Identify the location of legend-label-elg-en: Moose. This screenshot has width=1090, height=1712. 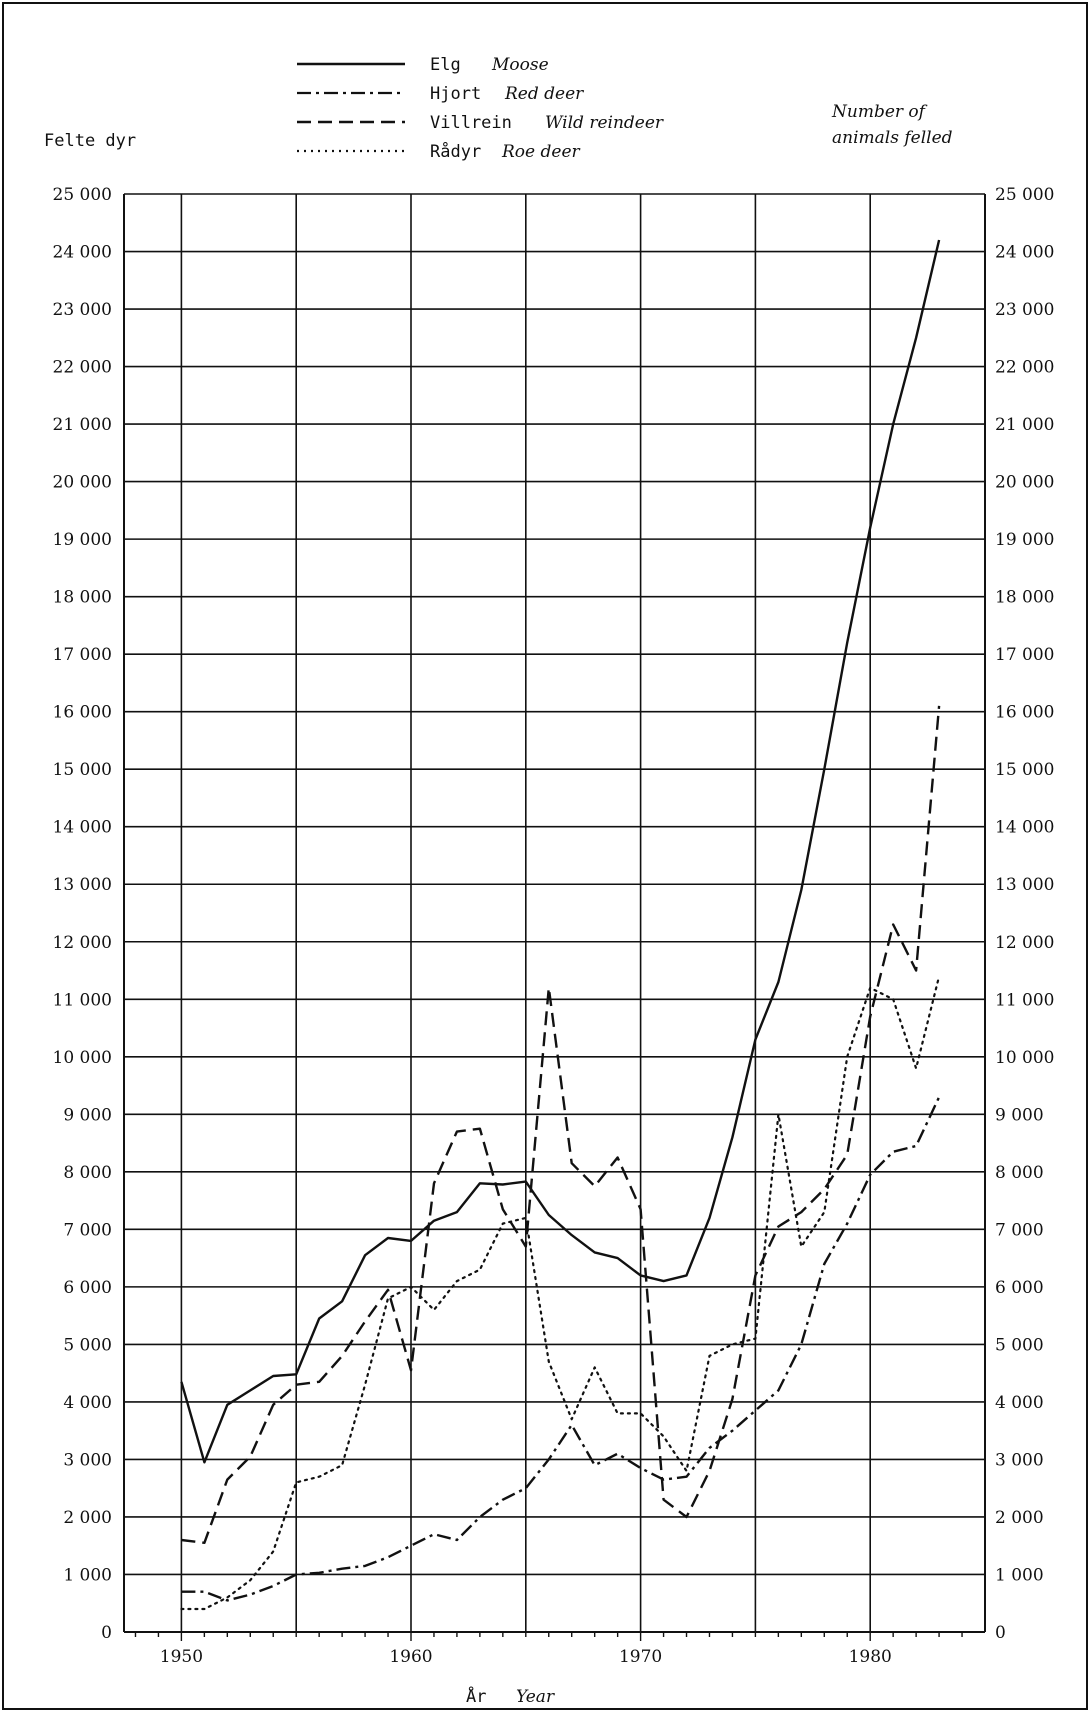
(520, 65).